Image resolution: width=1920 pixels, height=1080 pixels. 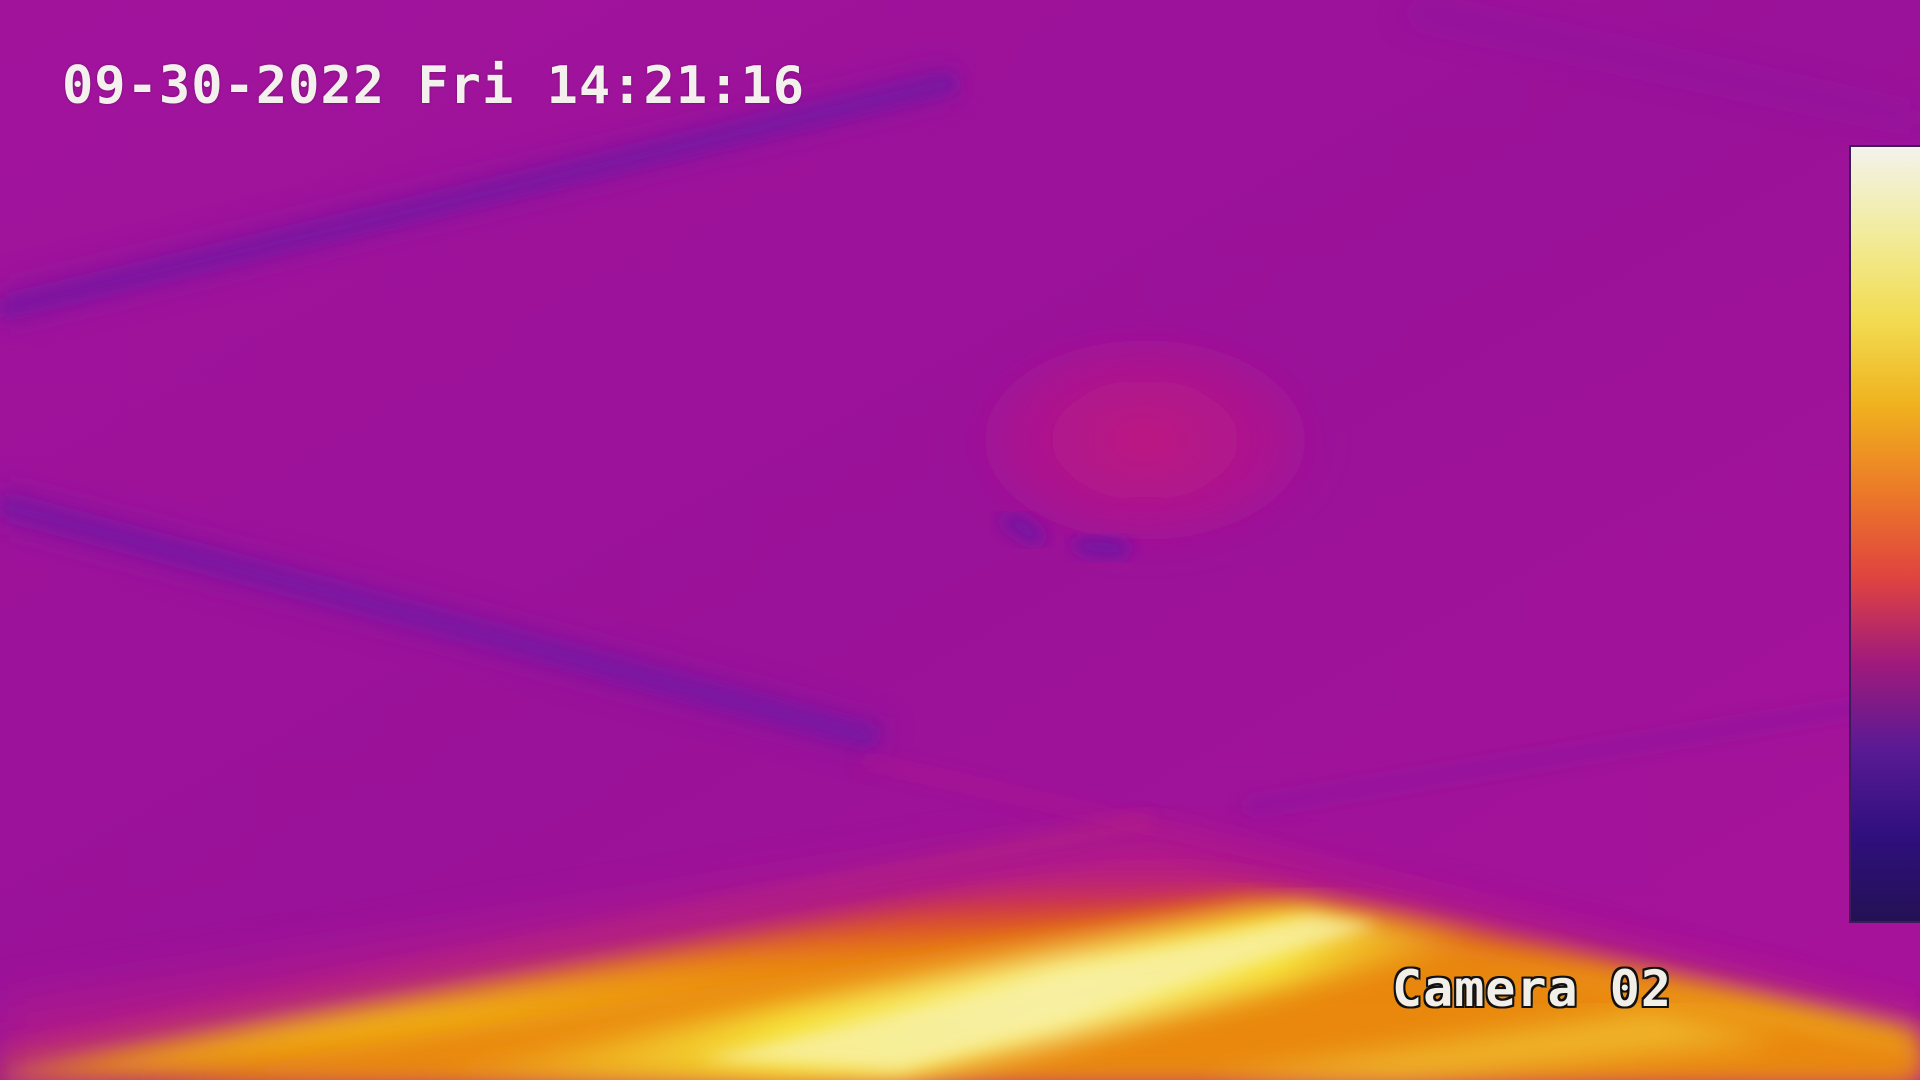 I want to click on timestamp-overlay: 09-30-2022 Fri 14:21:16, so click(x=434, y=86).